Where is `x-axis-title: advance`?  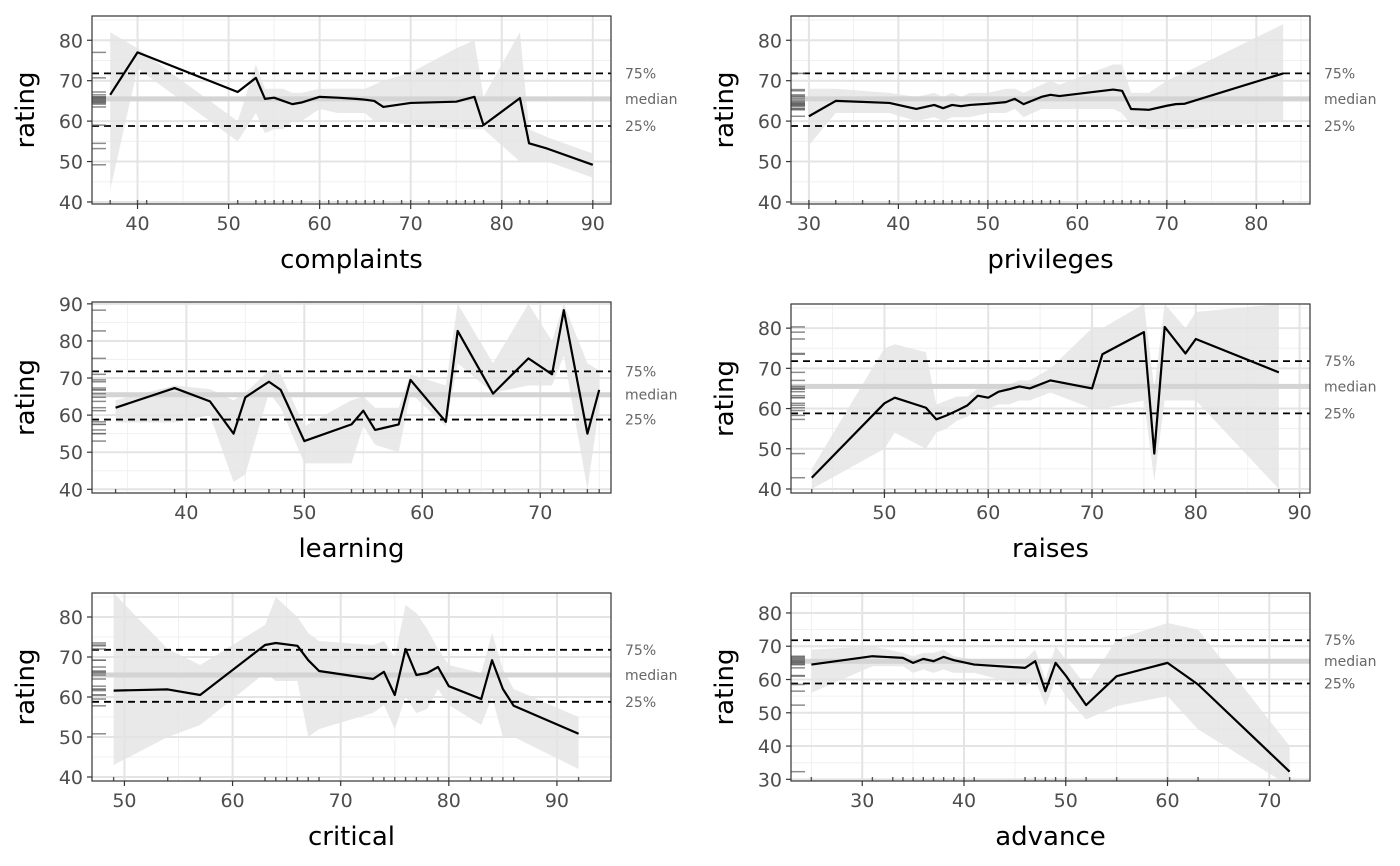 x-axis-title: advance is located at coordinates (1050, 837).